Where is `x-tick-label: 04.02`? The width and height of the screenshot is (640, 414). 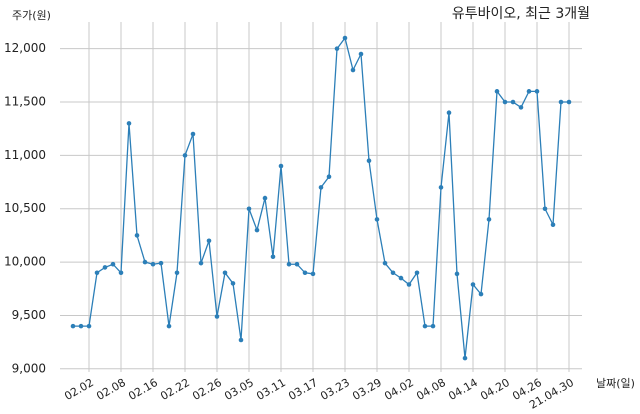
x-tick-label: 04.02 is located at coordinates (399, 389).